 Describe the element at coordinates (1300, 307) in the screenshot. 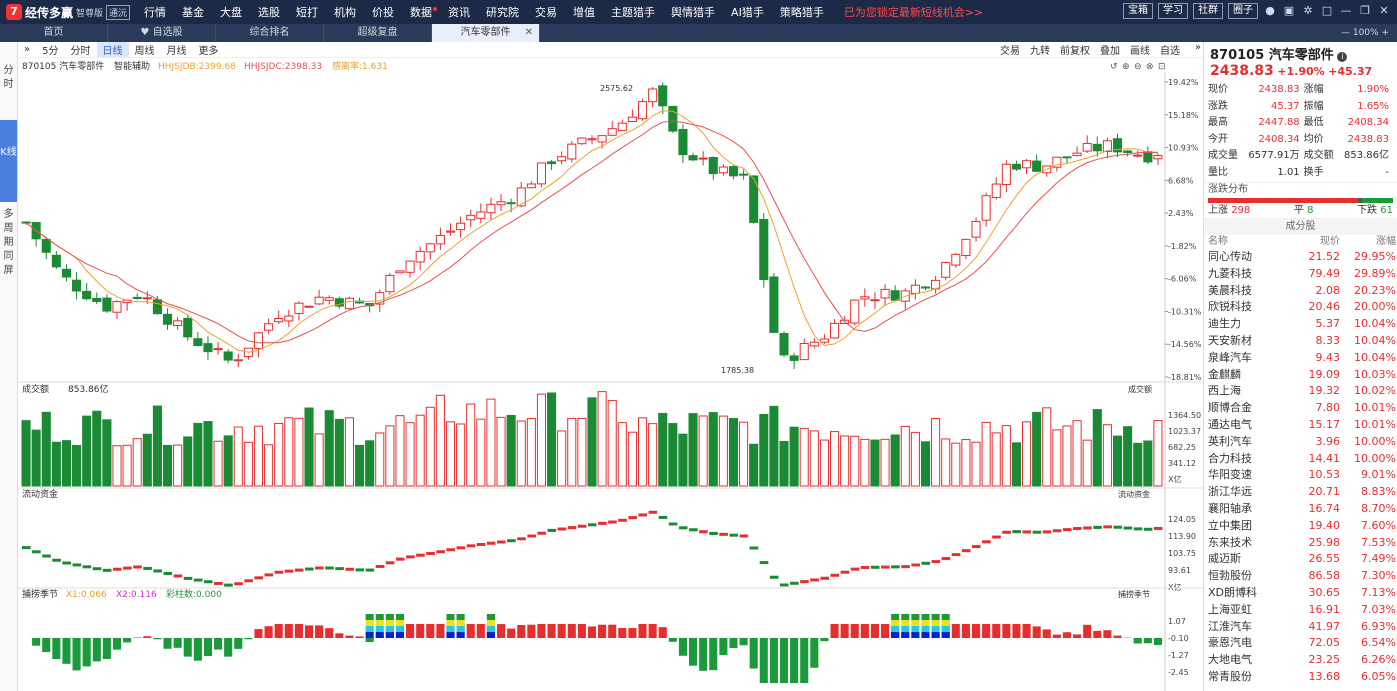

I see `table-row: 欣锐科技 20.46 20.00%` at that location.